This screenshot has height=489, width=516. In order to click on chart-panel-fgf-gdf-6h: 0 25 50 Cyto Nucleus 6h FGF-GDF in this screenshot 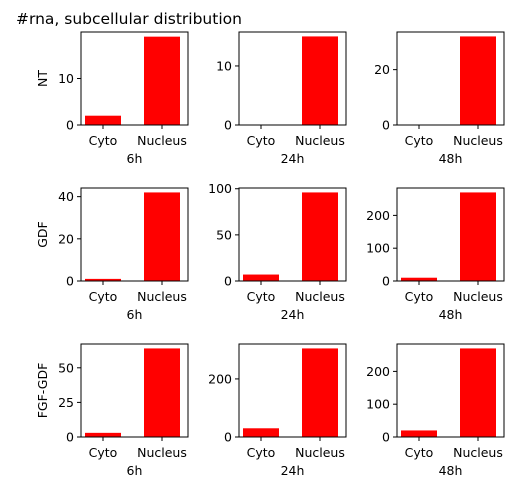, I will do `click(112, 410)`.